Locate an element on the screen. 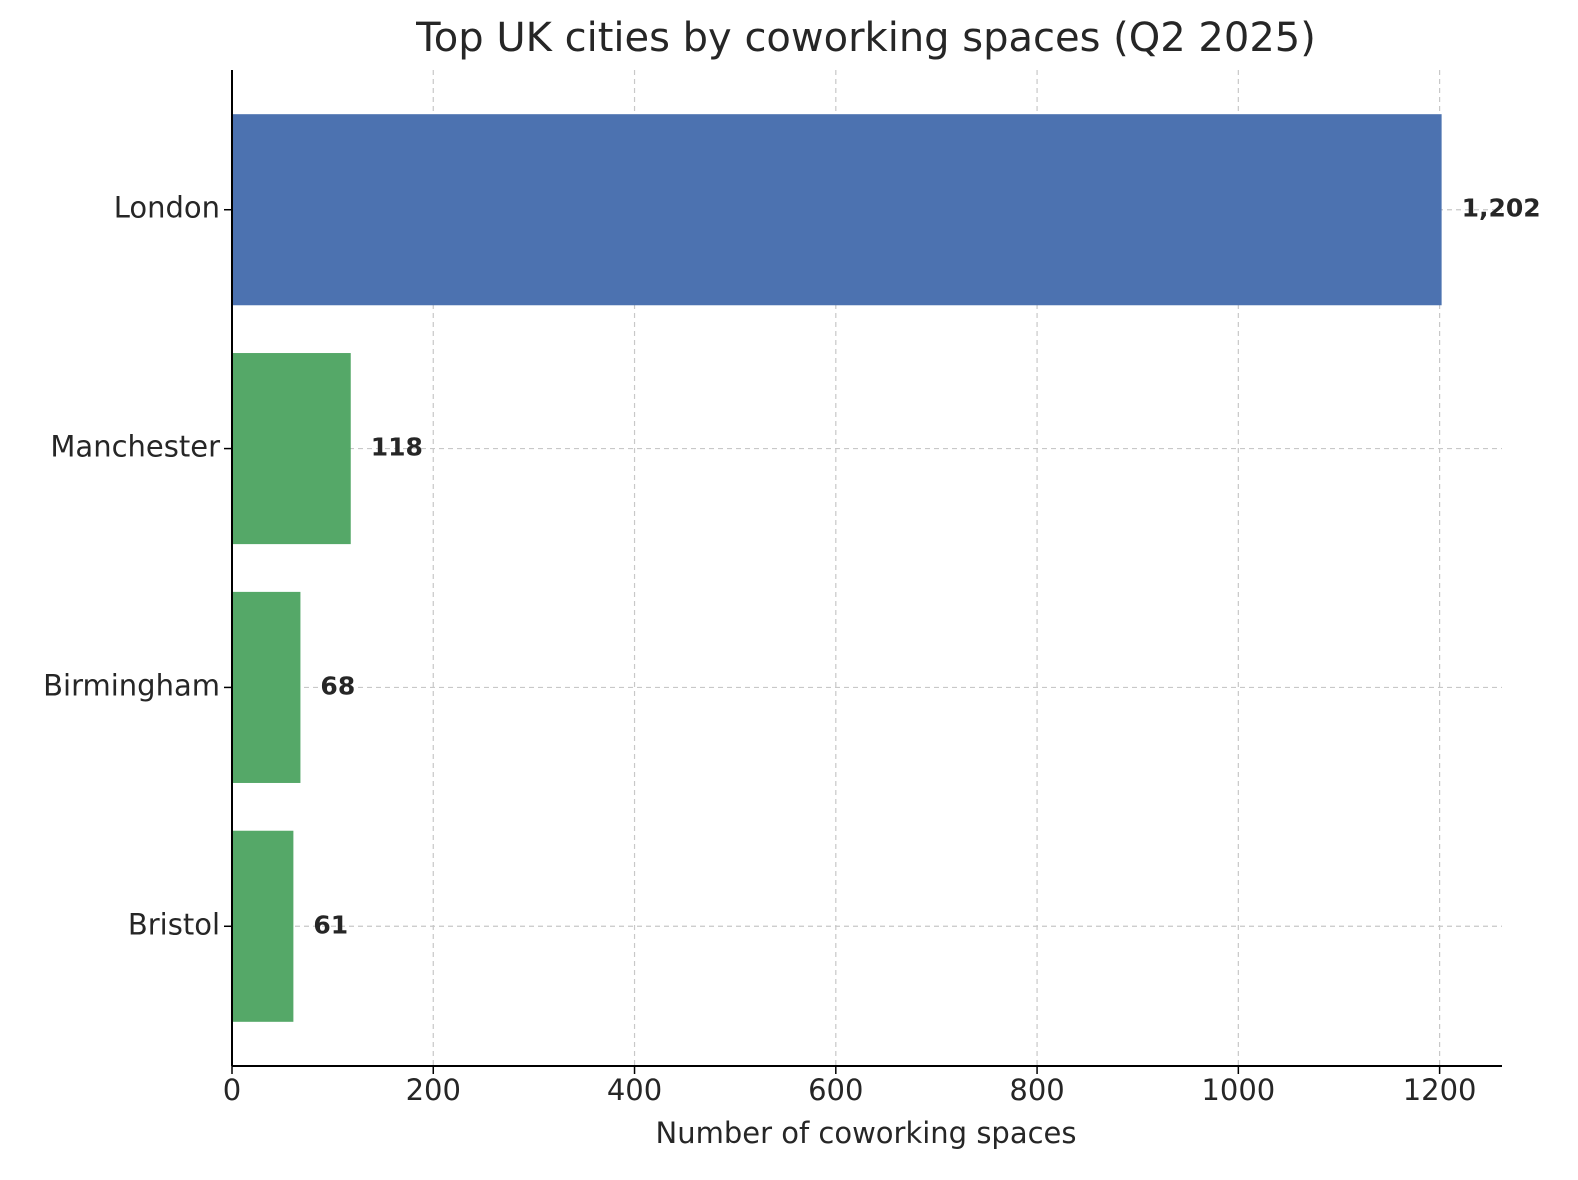 The image size is (1578, 1180). x-tick-label: 1000 is located at coordinates (1238, 1090).